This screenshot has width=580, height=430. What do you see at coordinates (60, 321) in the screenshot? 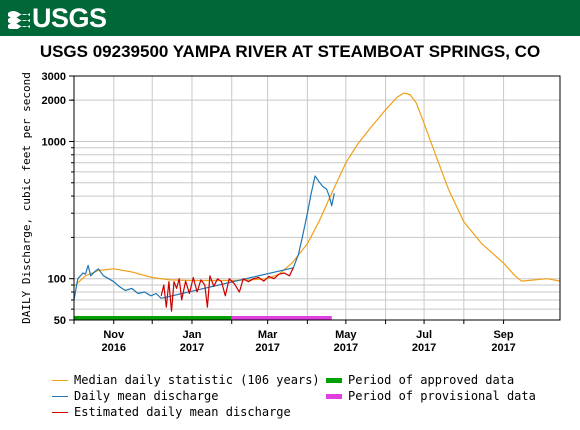
I see `y-tick-label: 50` at bounding box center [60, 321].